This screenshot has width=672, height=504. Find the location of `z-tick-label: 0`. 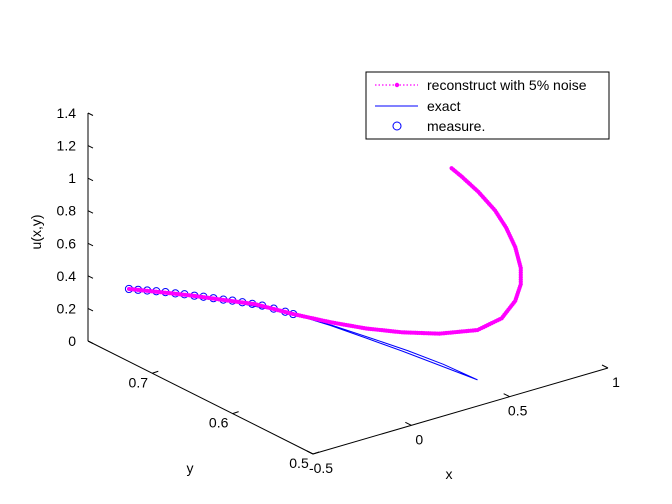

z-tick-label: 0 is located at coordinates (72, 341).